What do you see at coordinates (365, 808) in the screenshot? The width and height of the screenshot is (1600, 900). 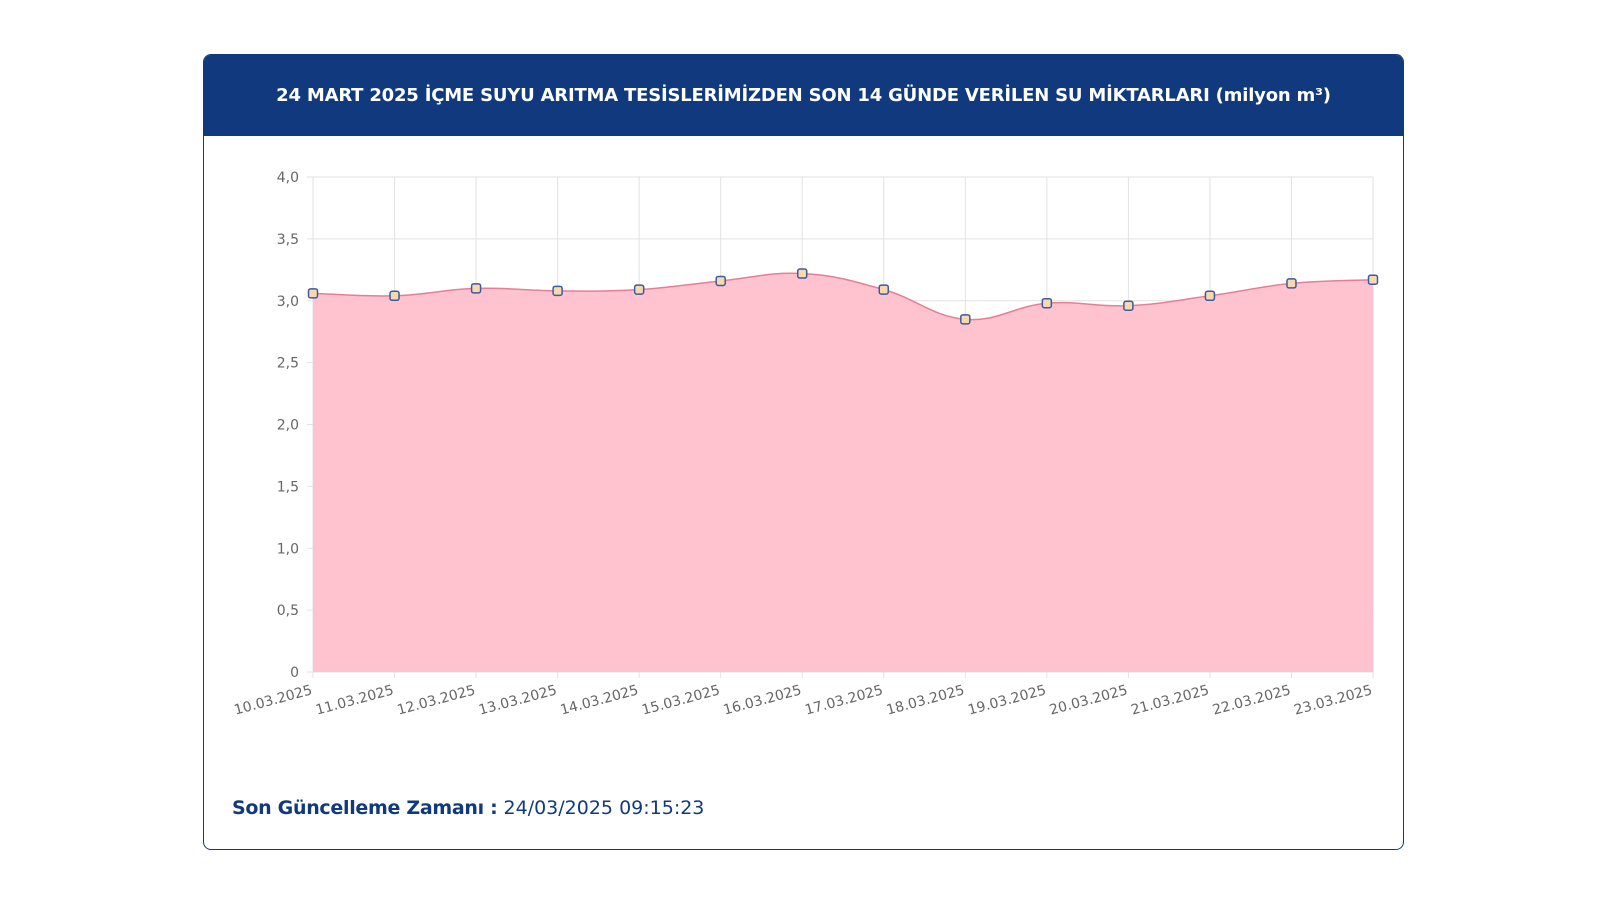 I see `last-update-label: Son Güncelleme Zamanı :` at bounding box center [365, 808].